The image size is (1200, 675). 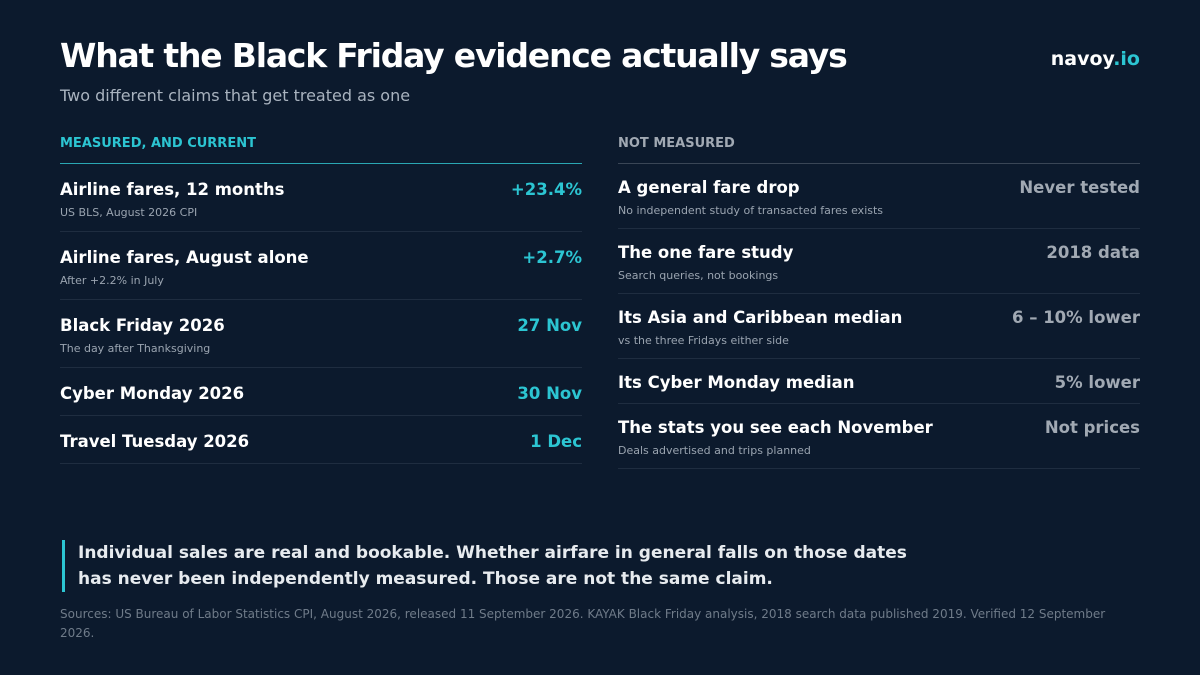 What do you see at coordinates (760, 317) in the screenshot?
I see `row-label: Its Asia and Caribbean median` at bounding box center [760, 317].